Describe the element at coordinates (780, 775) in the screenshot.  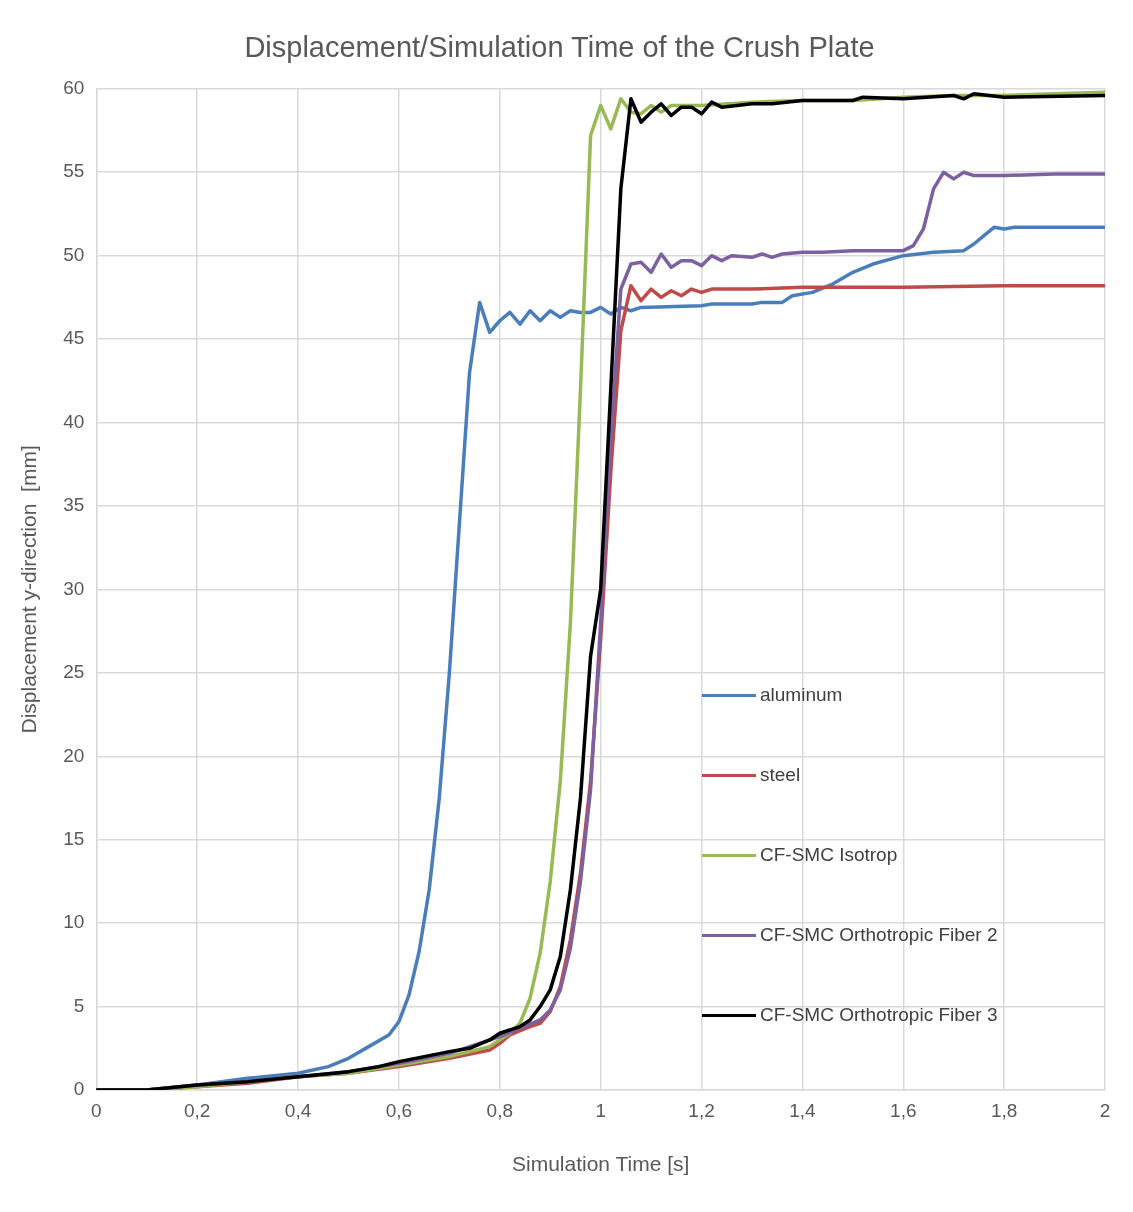
I see `legend-label: steel` at that location.